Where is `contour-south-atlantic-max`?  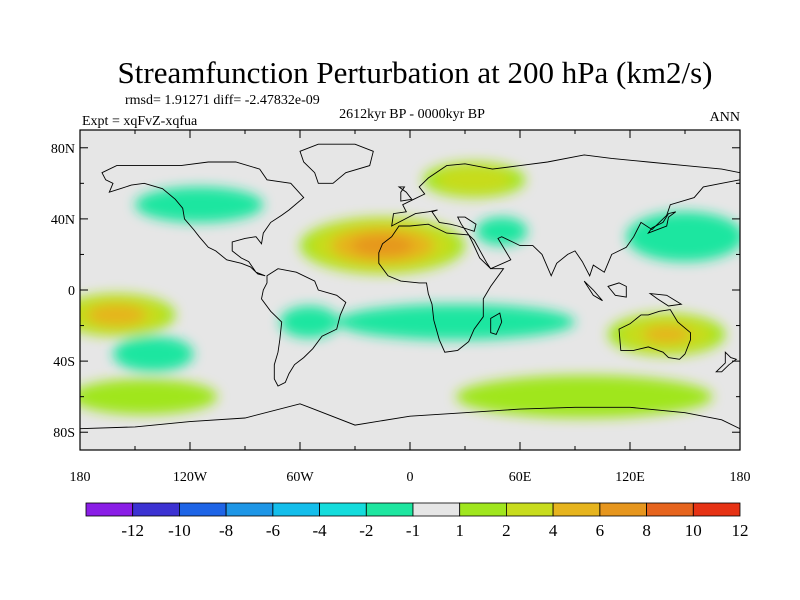 contour-south-atlantic-max is located at coordinates (149, 396).